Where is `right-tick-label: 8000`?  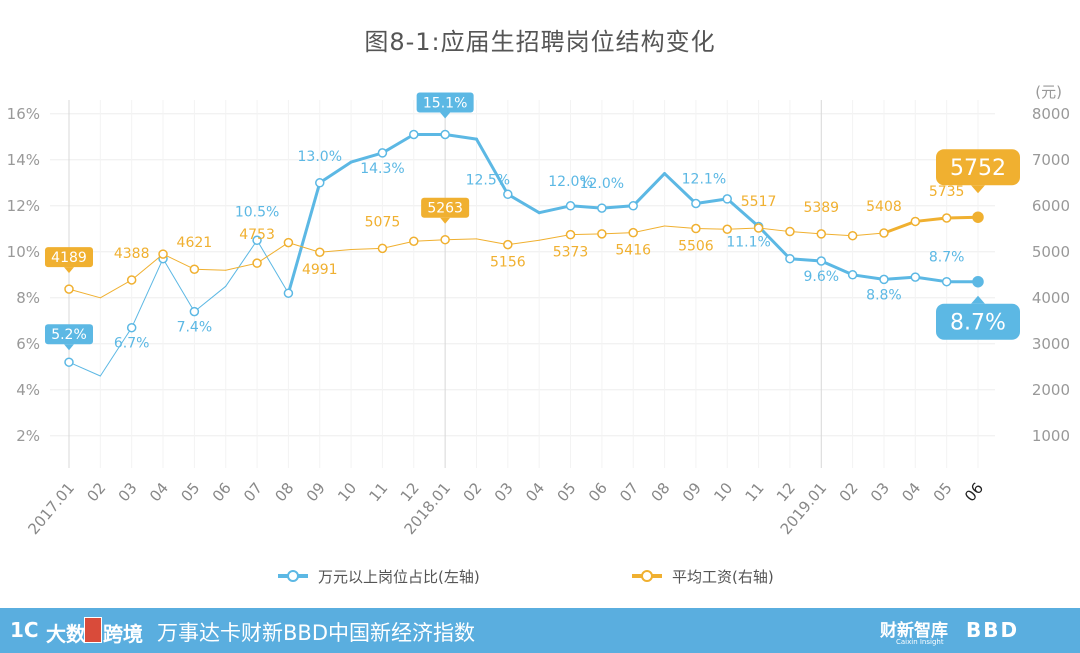 right-tick-label: 8000 is located at coordinates (1051, 114).